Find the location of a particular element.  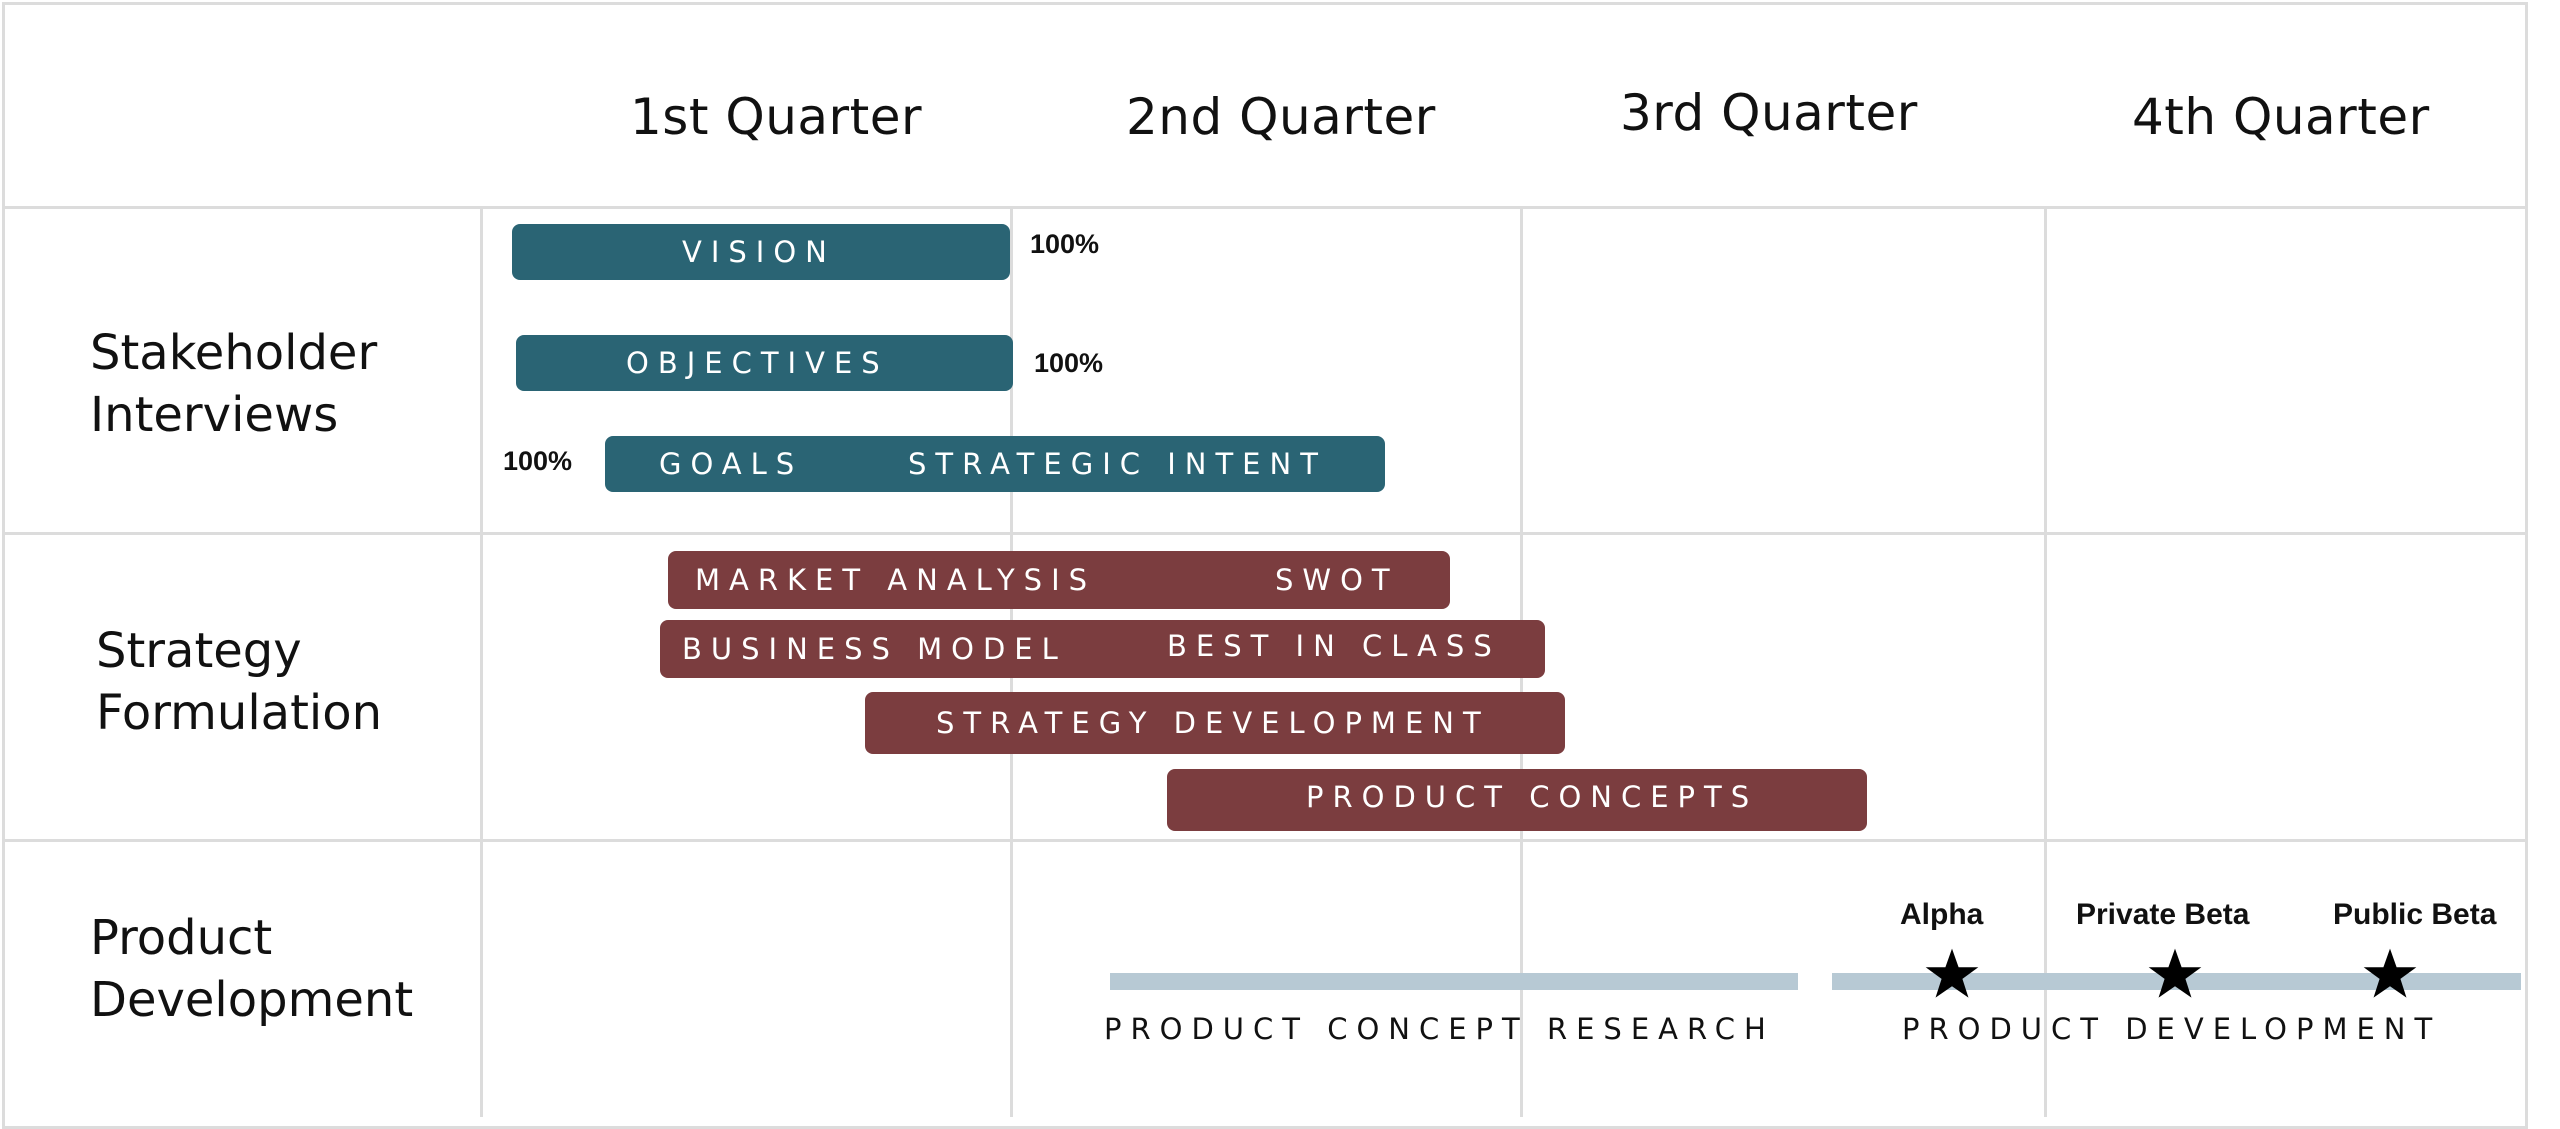

strategic-intent-bar-label: STRATEGIC INTENT is located at coordinates (1117, 464).